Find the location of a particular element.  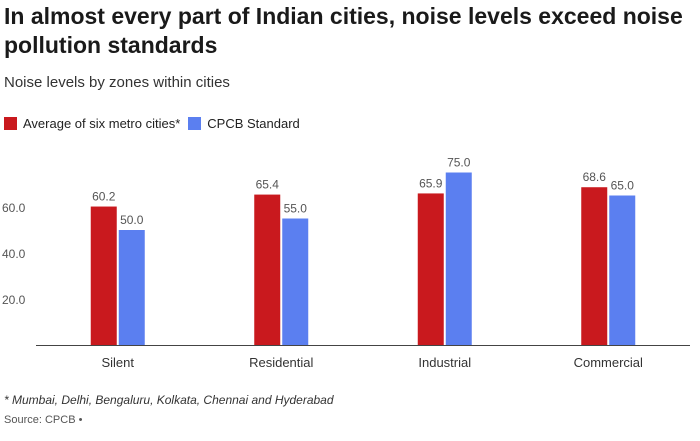

data-label-average: 60.2 is located at coordinates (104, 197).